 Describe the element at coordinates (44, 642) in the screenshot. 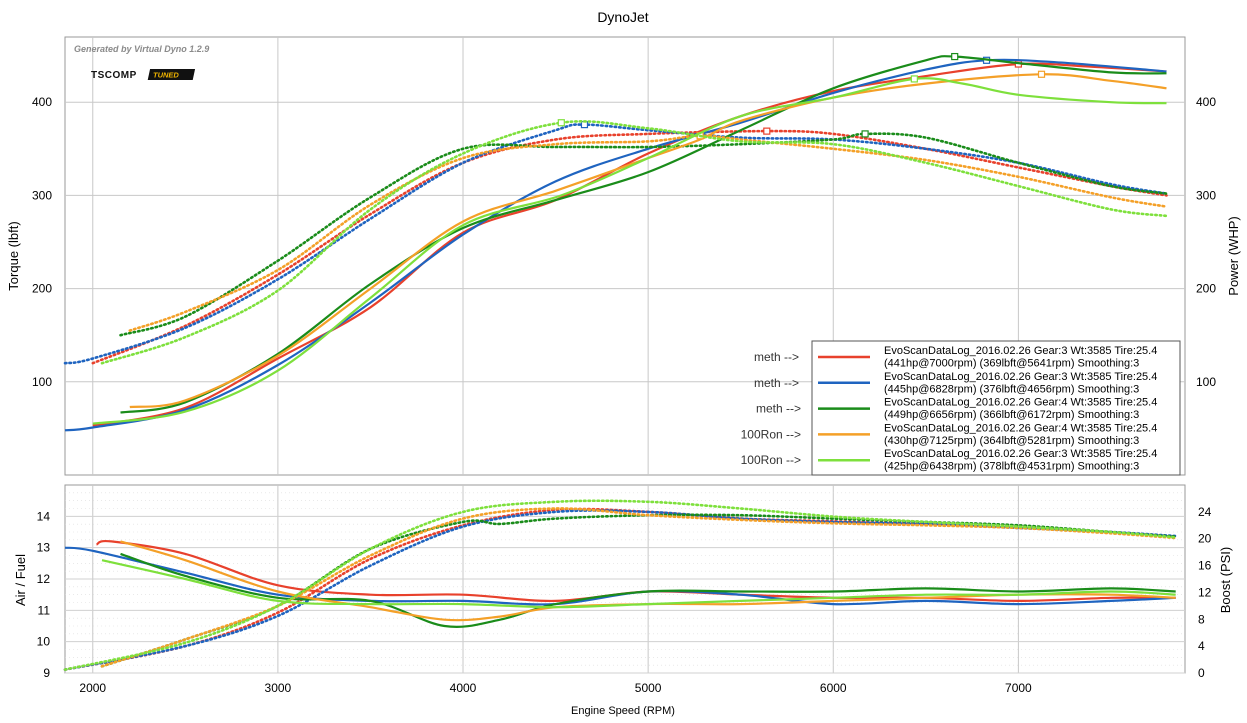

I see `afr-tick-label: 10` at that location.